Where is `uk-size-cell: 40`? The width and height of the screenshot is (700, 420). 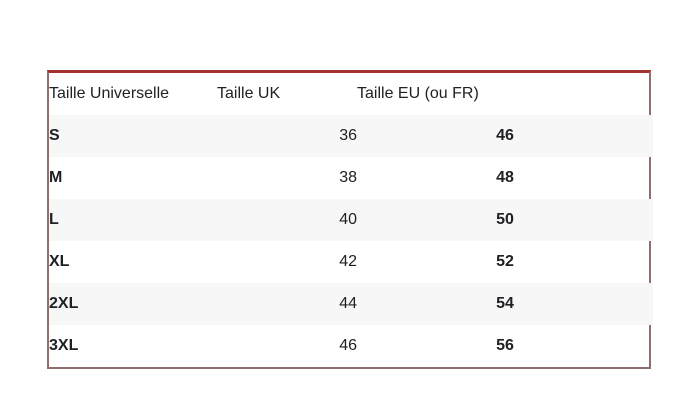 uk-size-cell: 40 is located at coordinates (348, 219).